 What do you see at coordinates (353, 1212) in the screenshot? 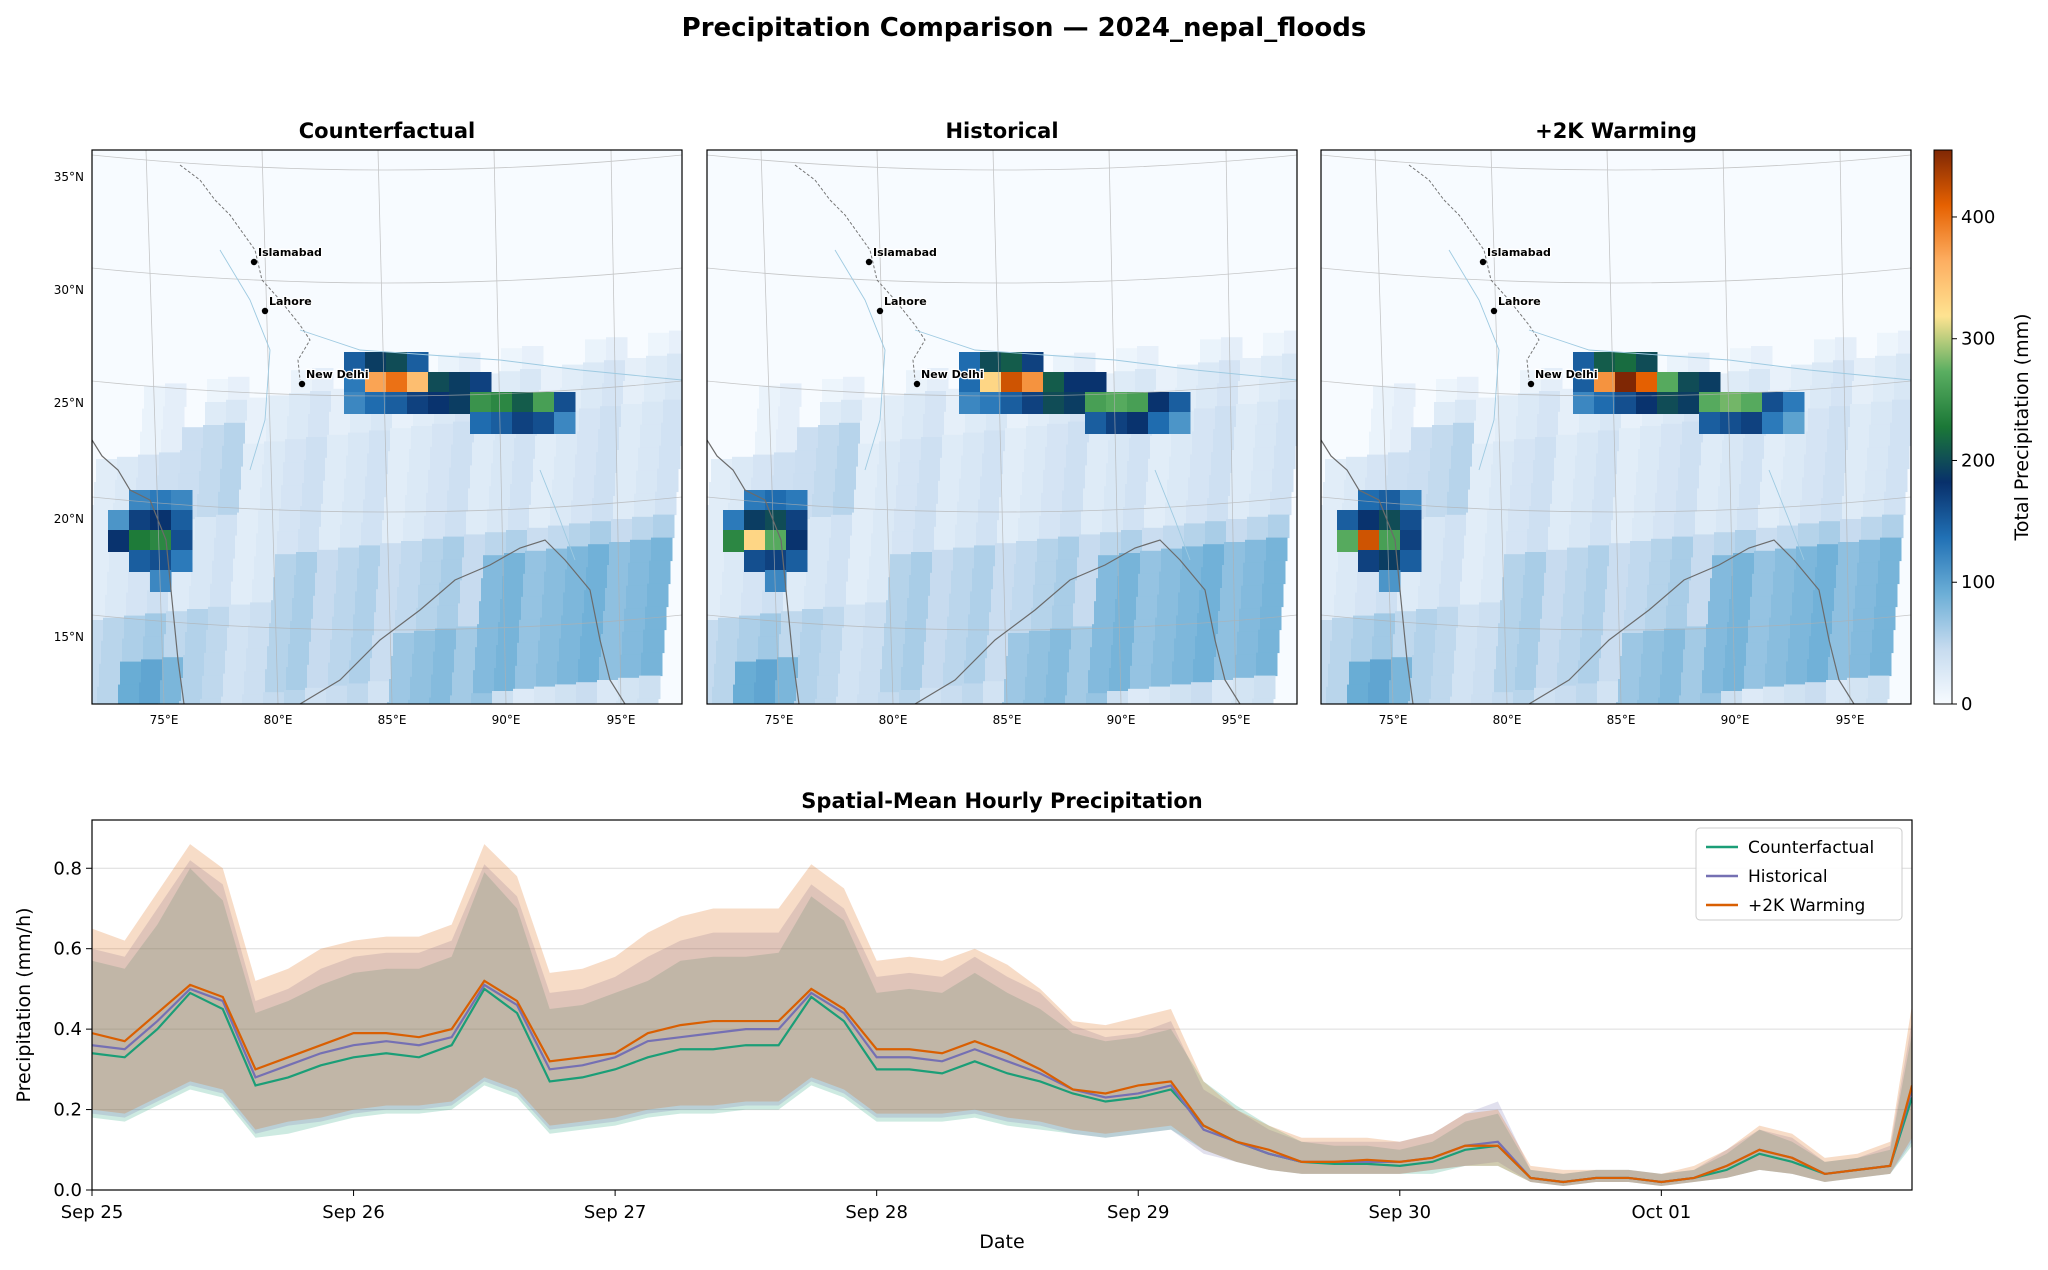
I see `x-tick-label: Sep 26` at bounding box center [353, 1212].